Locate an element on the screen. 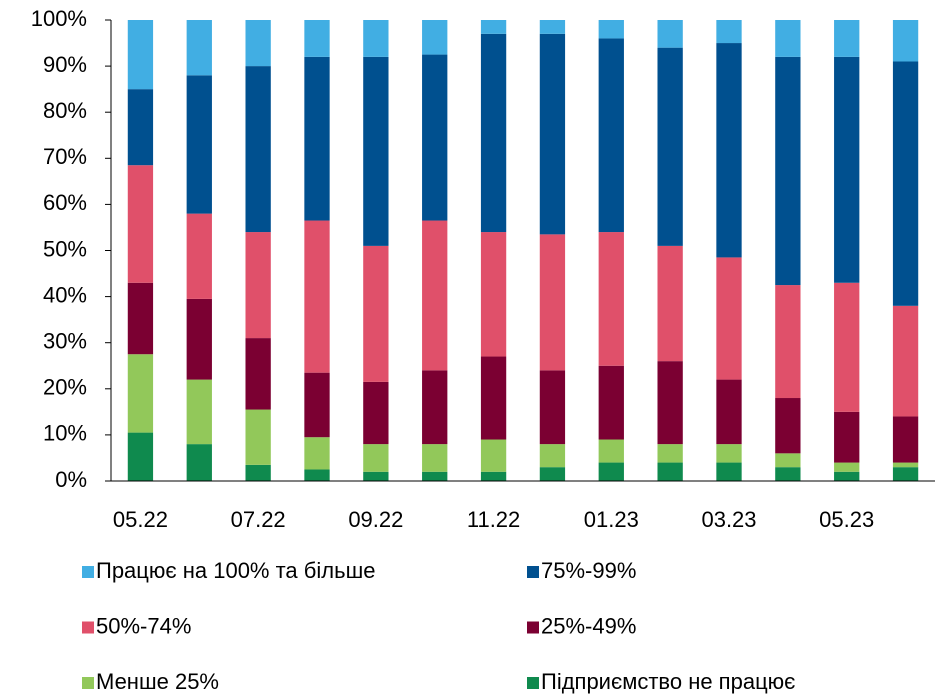  legend-label: Підприємство не працює is located at coordinates (668, 681).